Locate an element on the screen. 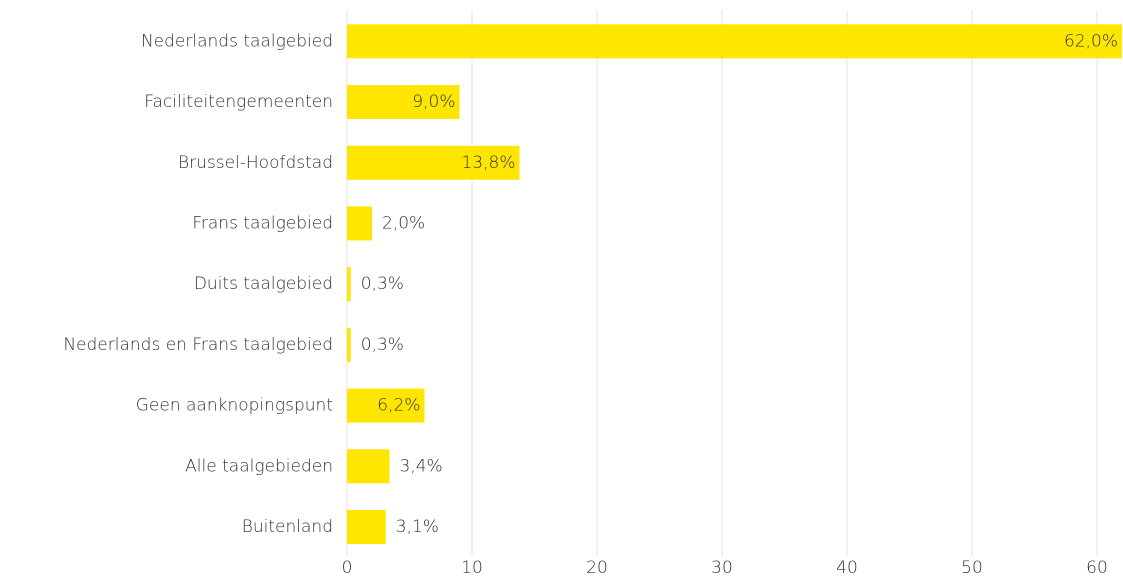  y-tick-label: Frans taalgebied is located at coordinates (262, 223).